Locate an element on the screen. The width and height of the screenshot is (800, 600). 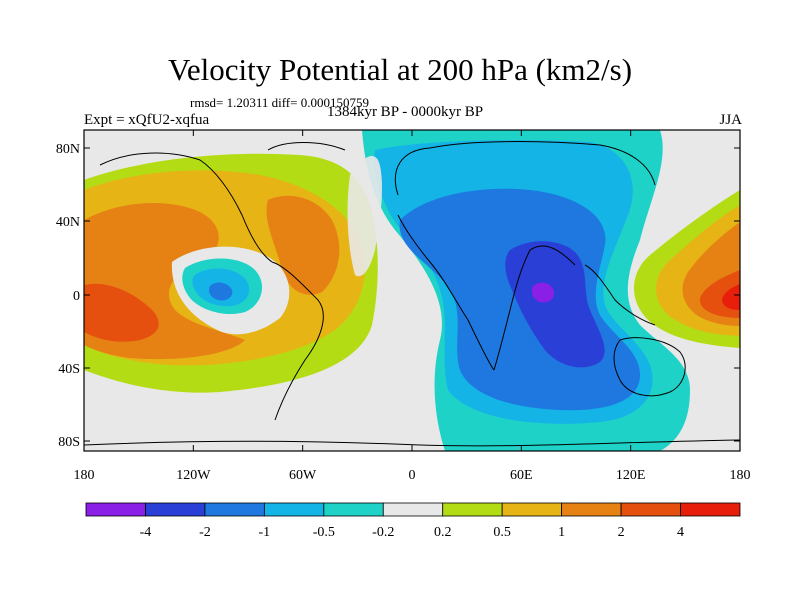
colorbar-label: 2 is located at coordinates (621, 532).